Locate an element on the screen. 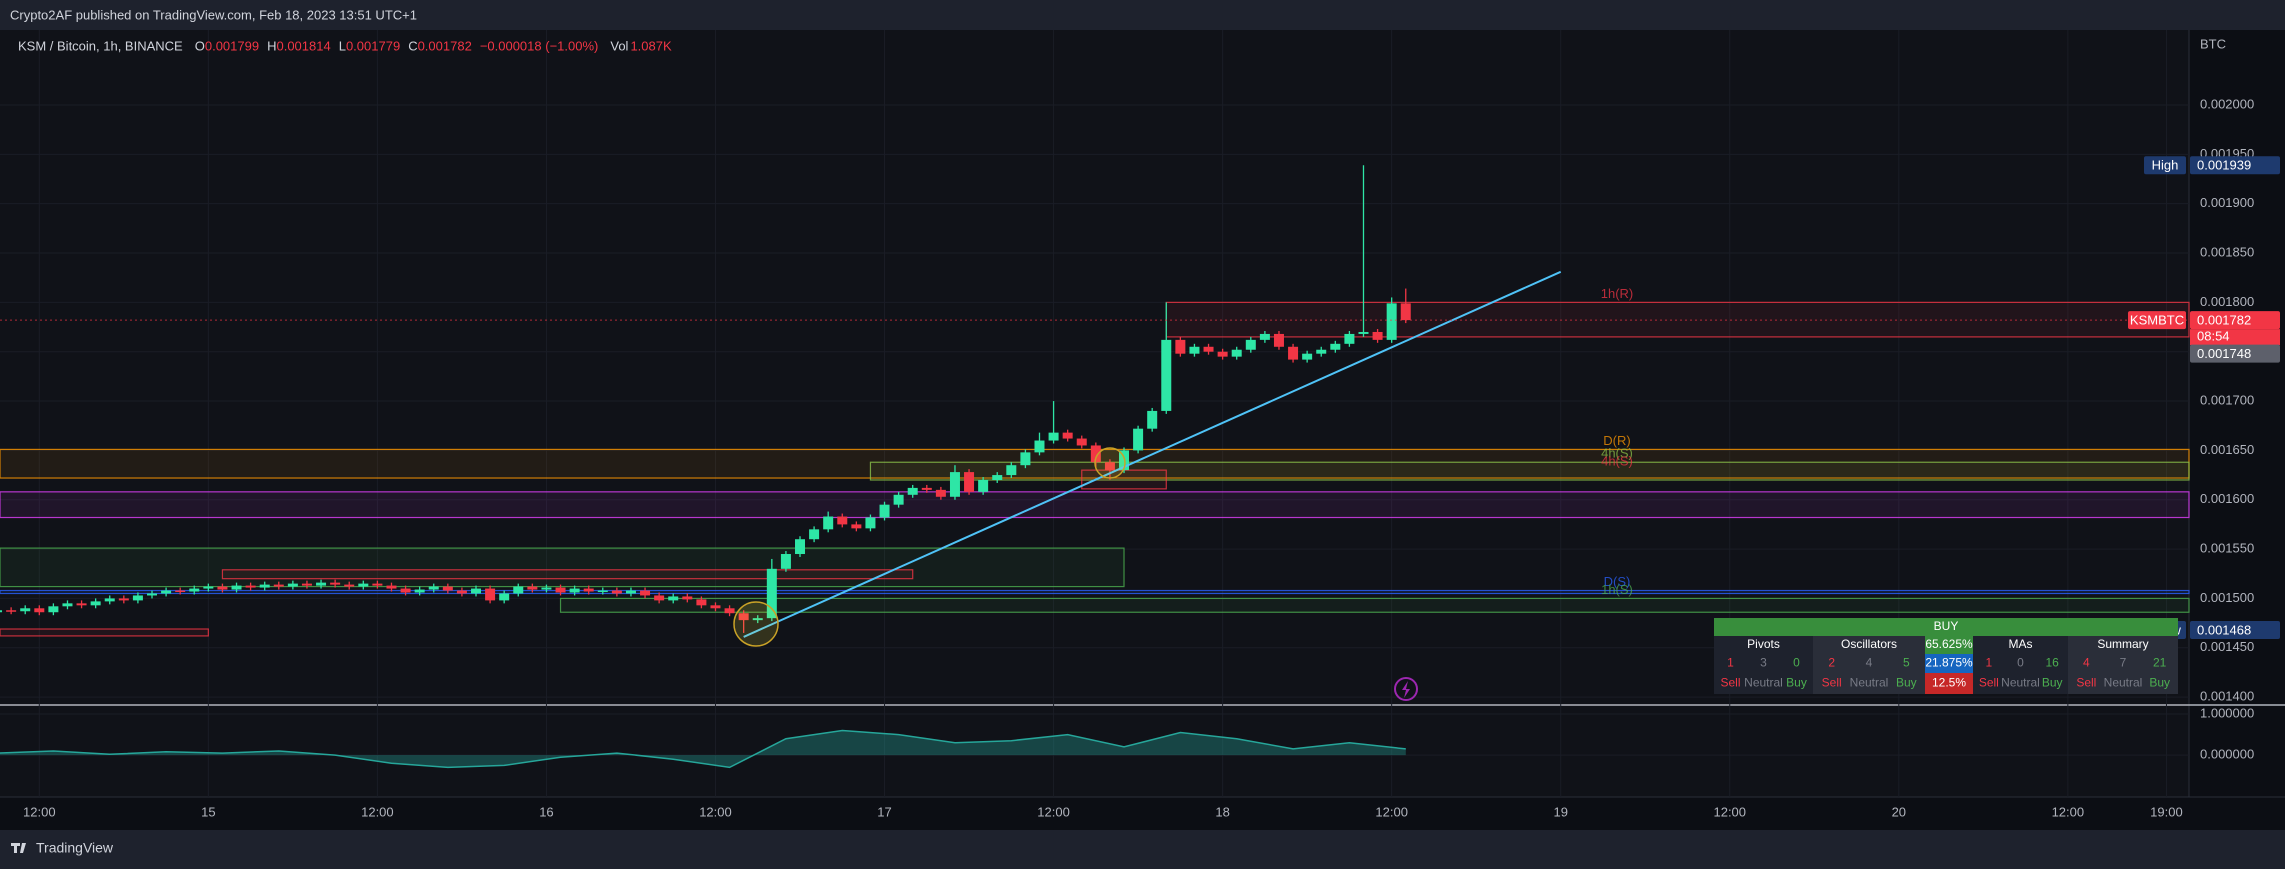  table-header-bg is located at coordinates (1946, 627).